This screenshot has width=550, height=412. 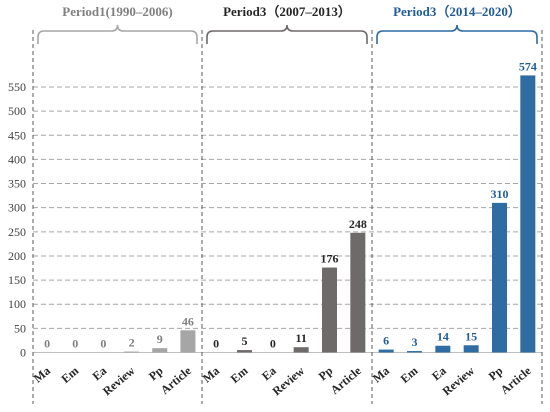 I want to click on y-tick-label: 150, so click(x=17, y=280).